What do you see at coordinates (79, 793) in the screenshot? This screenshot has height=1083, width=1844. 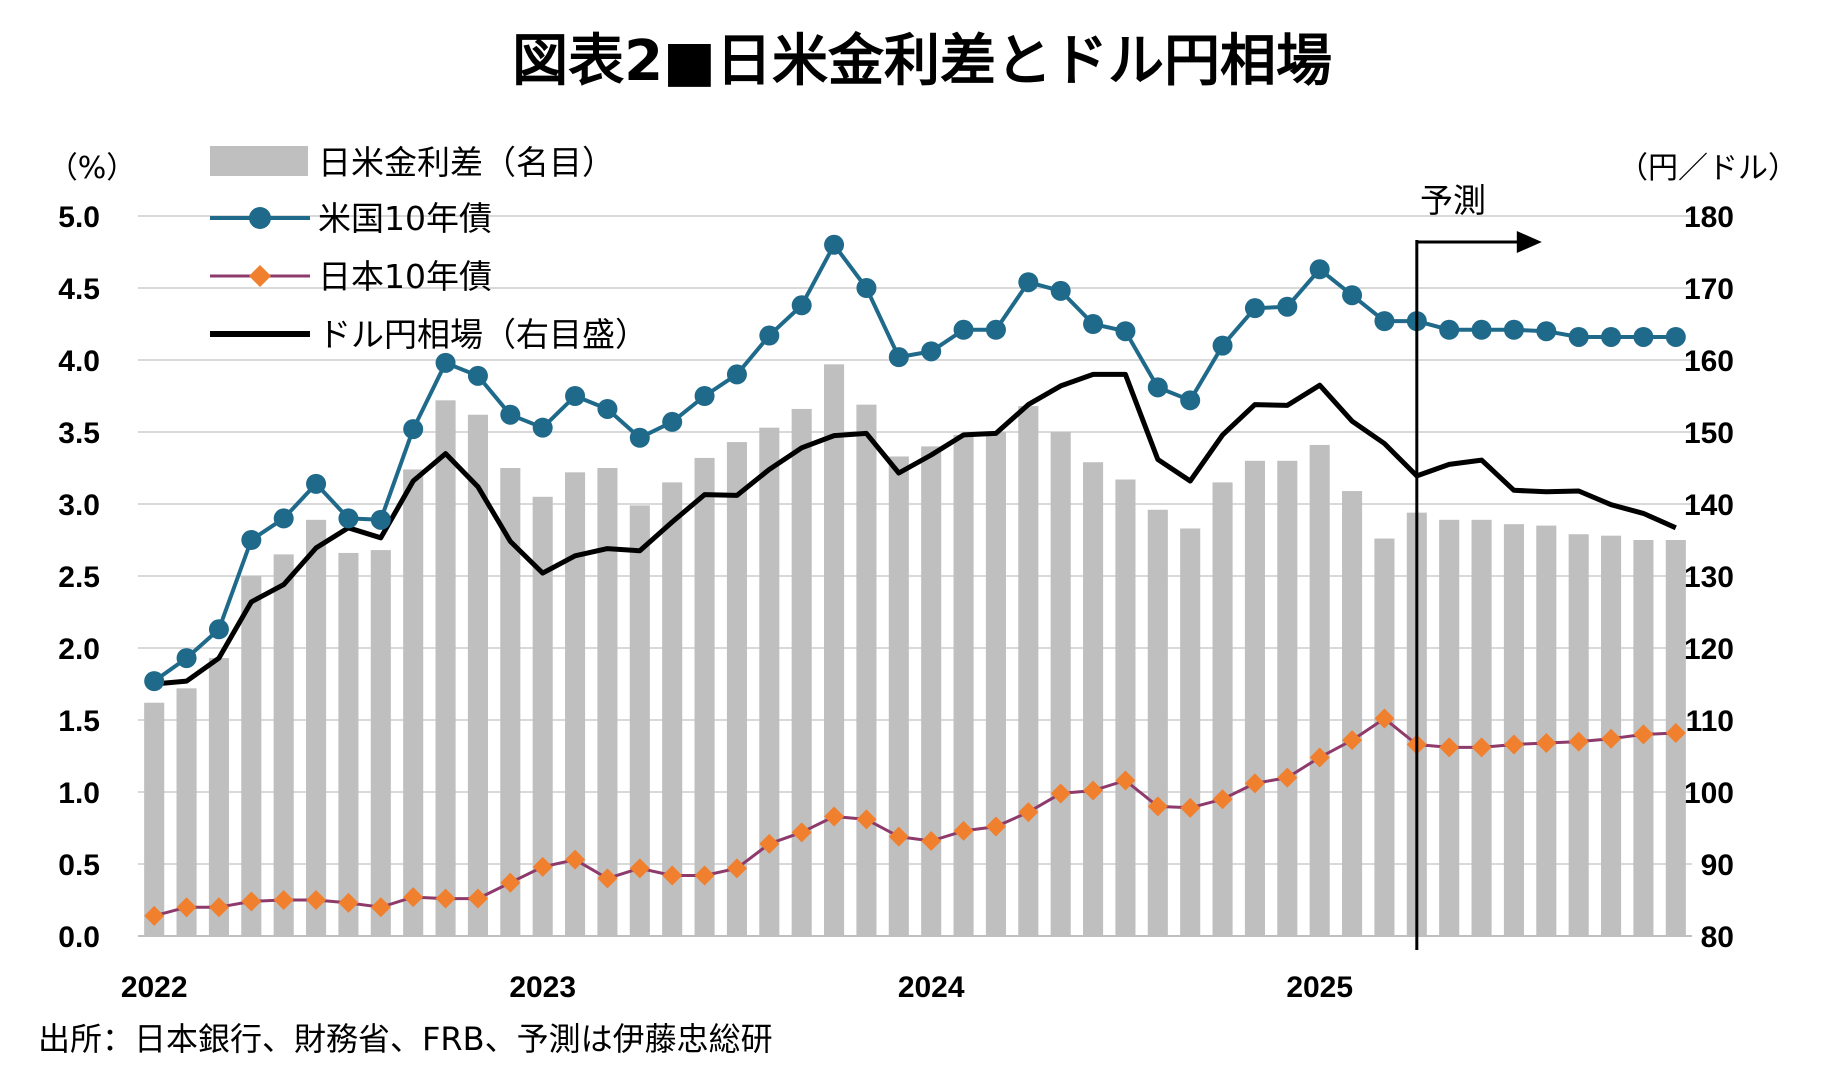 I see `left-tick-label: 1.0` at bounding box center [79, 793].